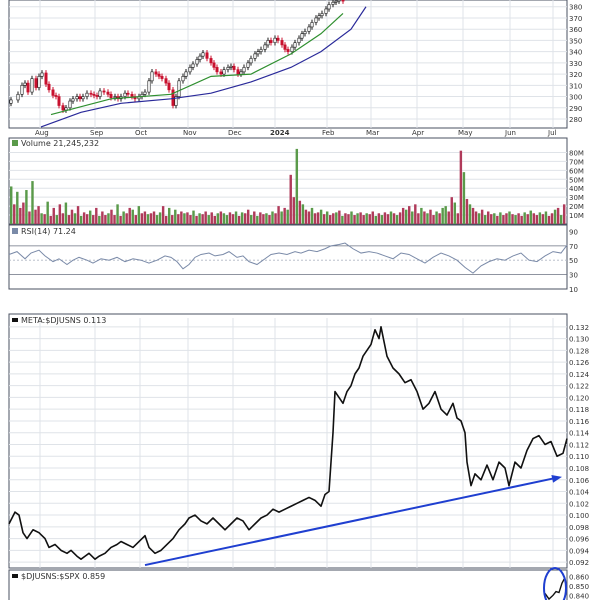 The height and width of the screenshot is (600, 600). I want to click on bottom-ratio-legend-swatch, so click(15, 576).